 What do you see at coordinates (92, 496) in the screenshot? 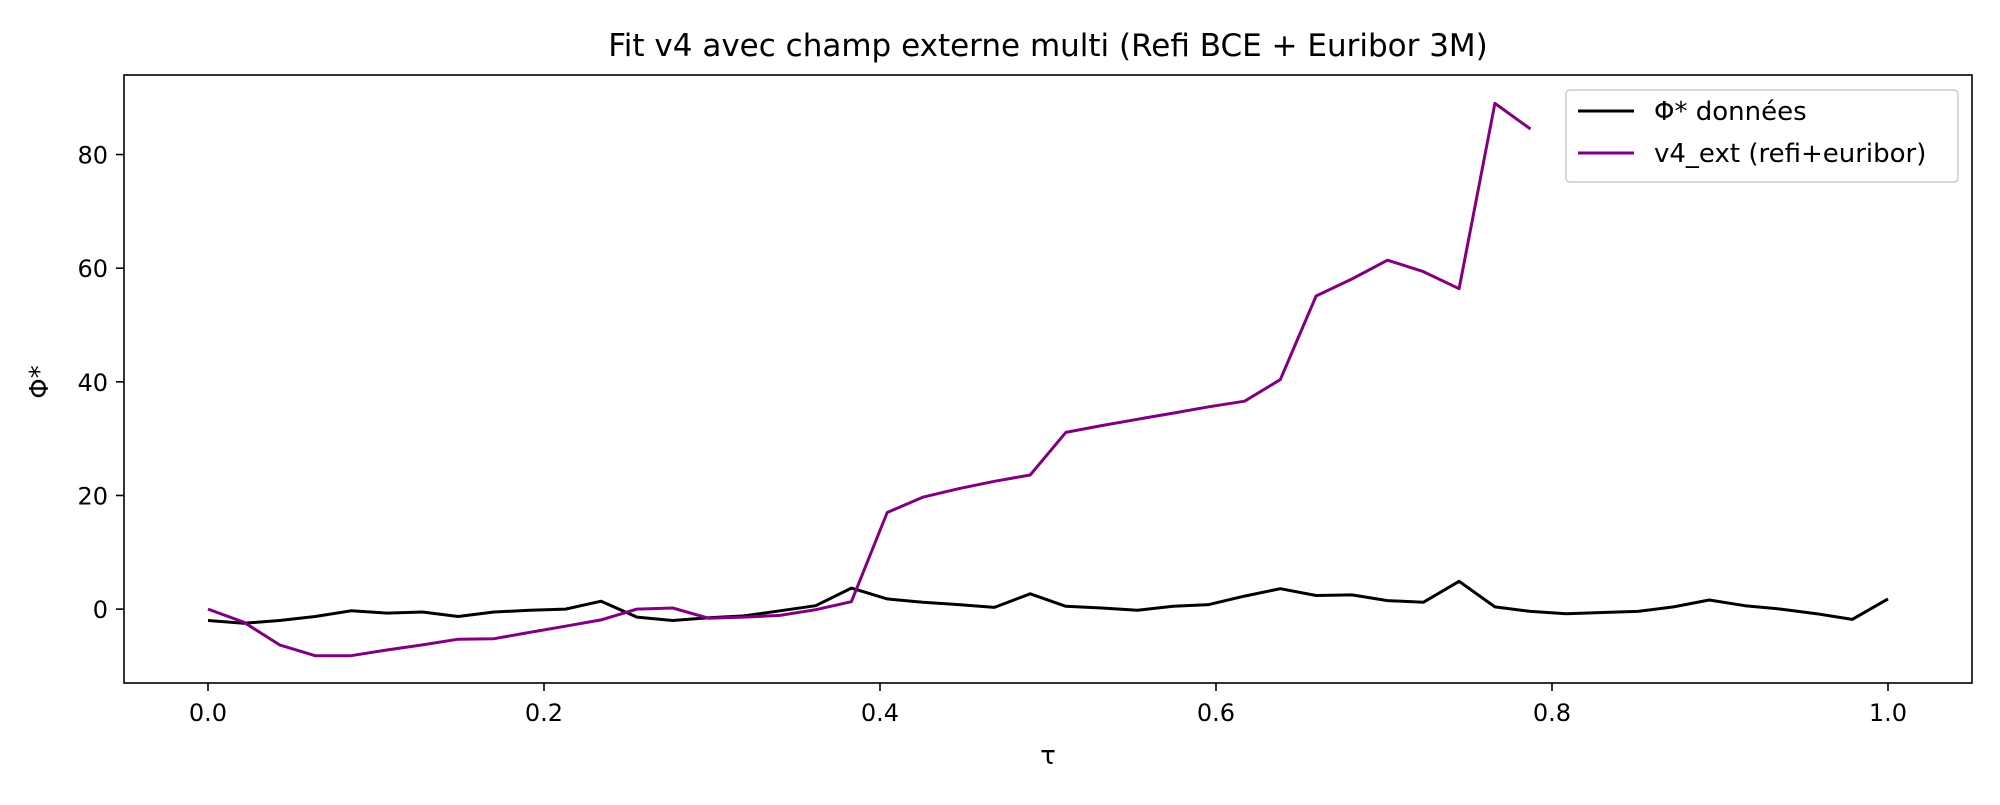
I see `y-tick-label: 20` at bounding box center [92, 496].